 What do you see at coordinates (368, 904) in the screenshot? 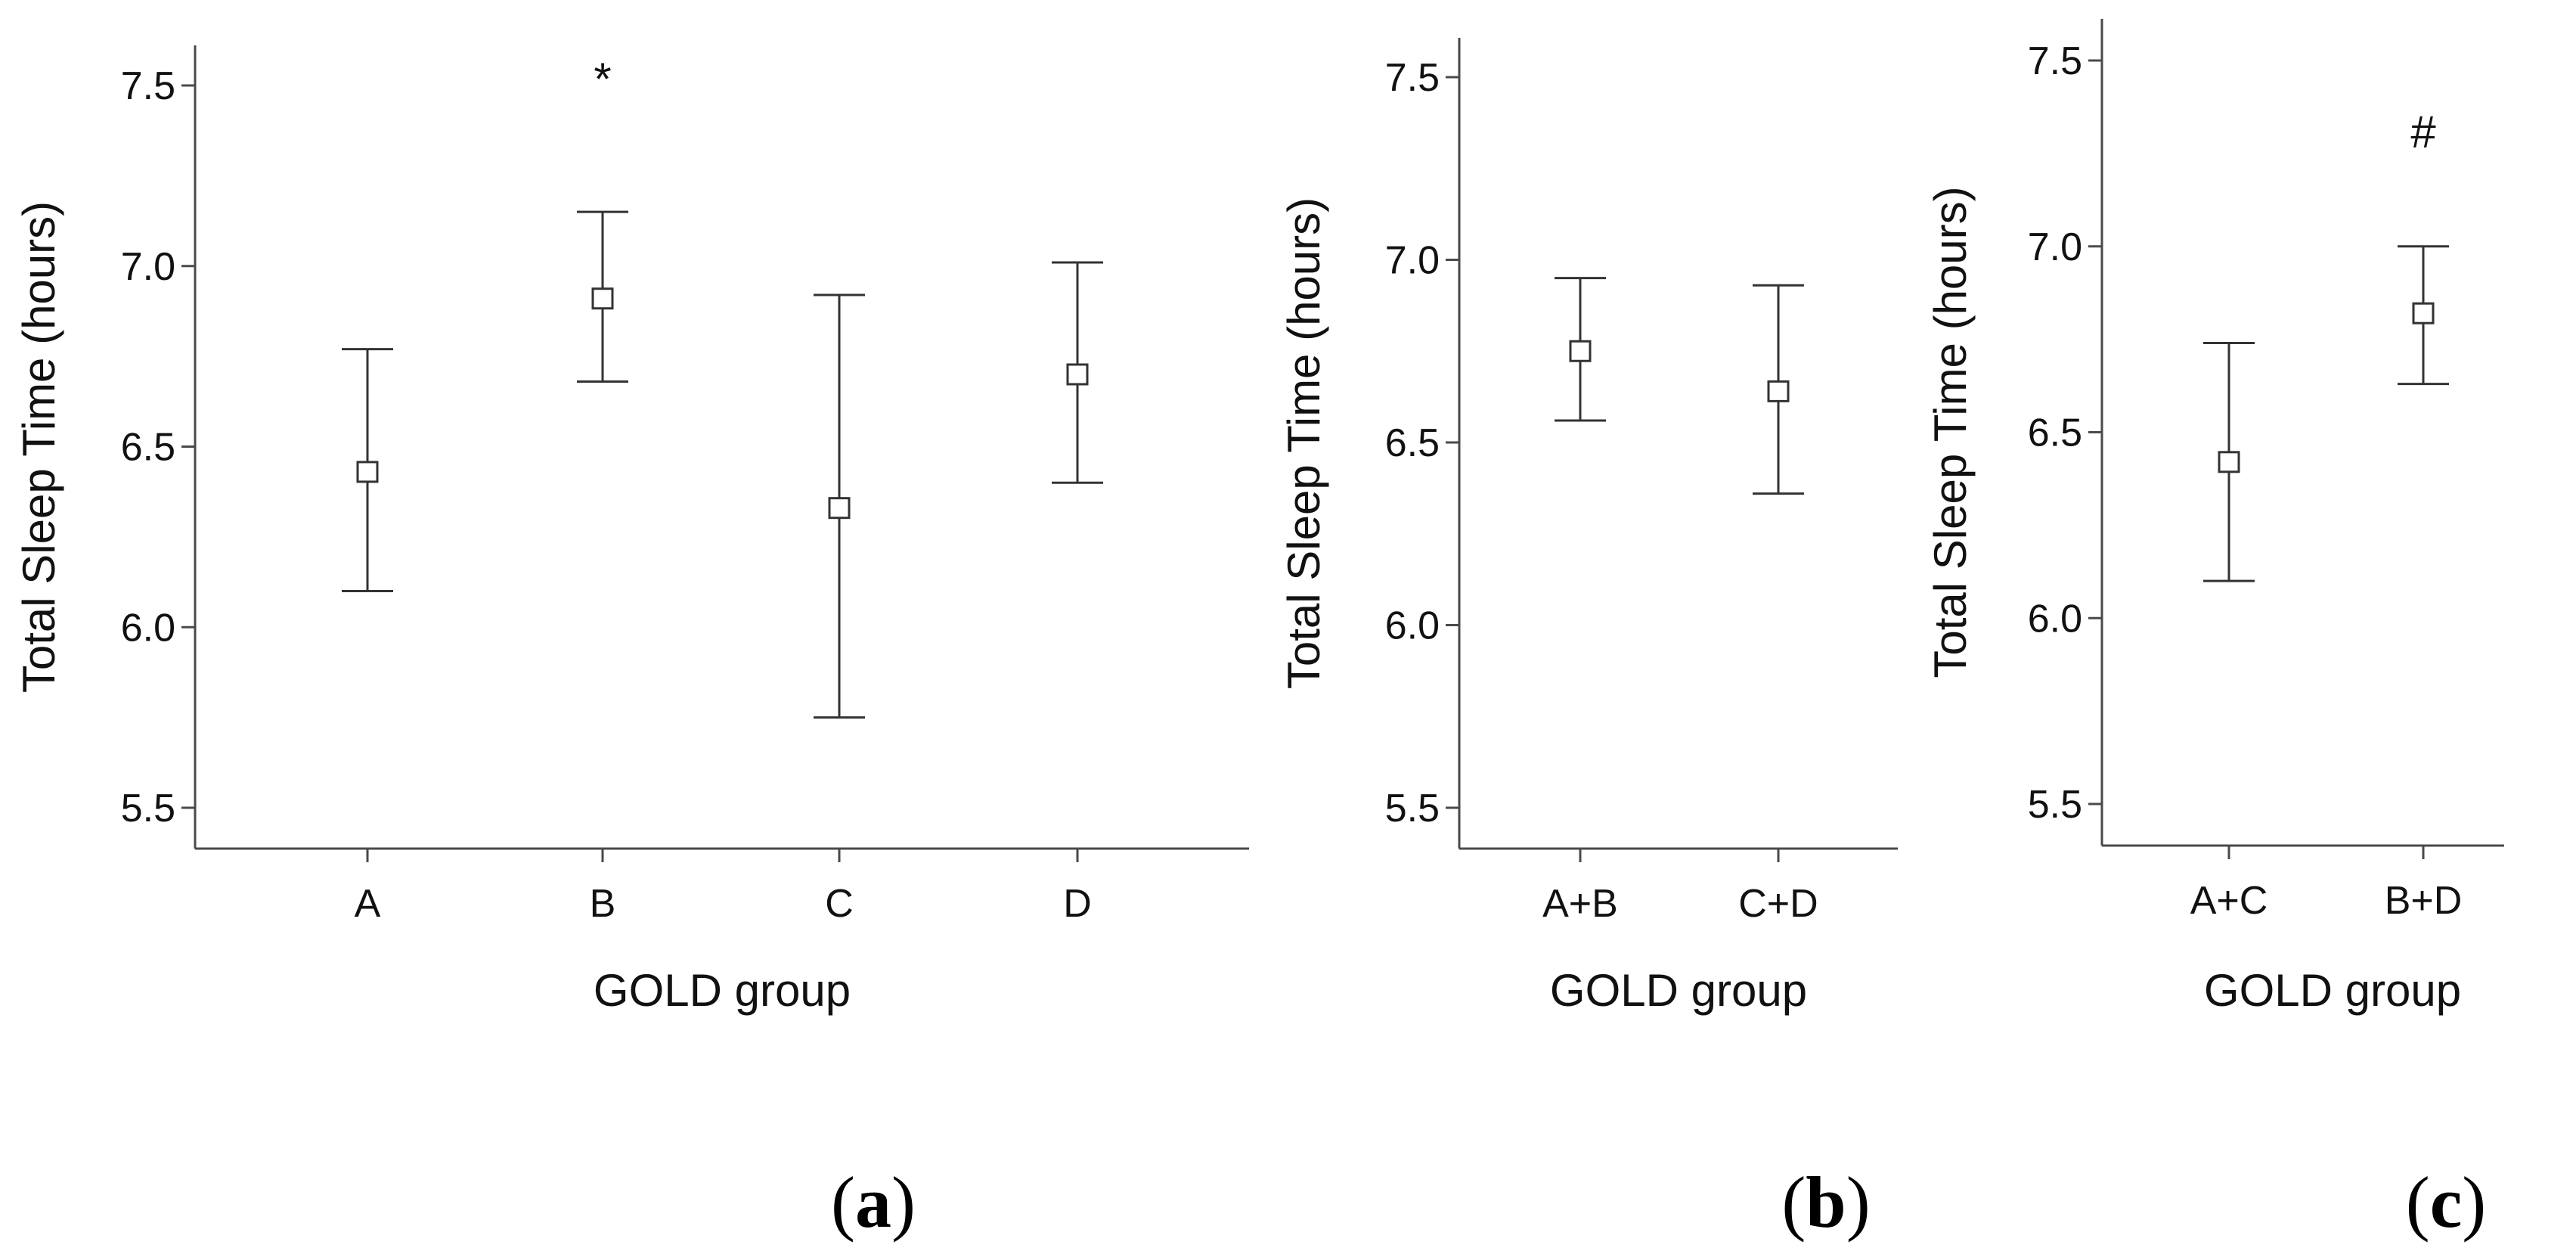
I see `x-tick-label: A` at bounding box center [368, 904].